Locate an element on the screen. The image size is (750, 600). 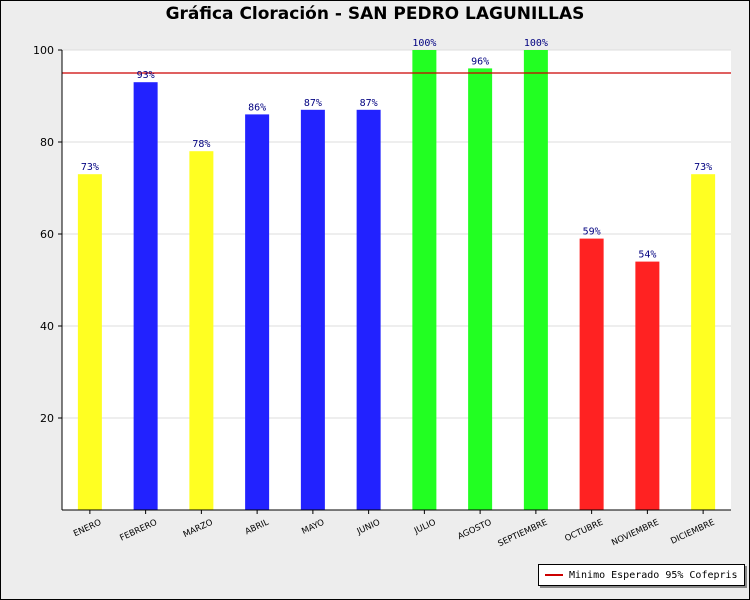
data-label: 54% is located at coordinates (647, 255).